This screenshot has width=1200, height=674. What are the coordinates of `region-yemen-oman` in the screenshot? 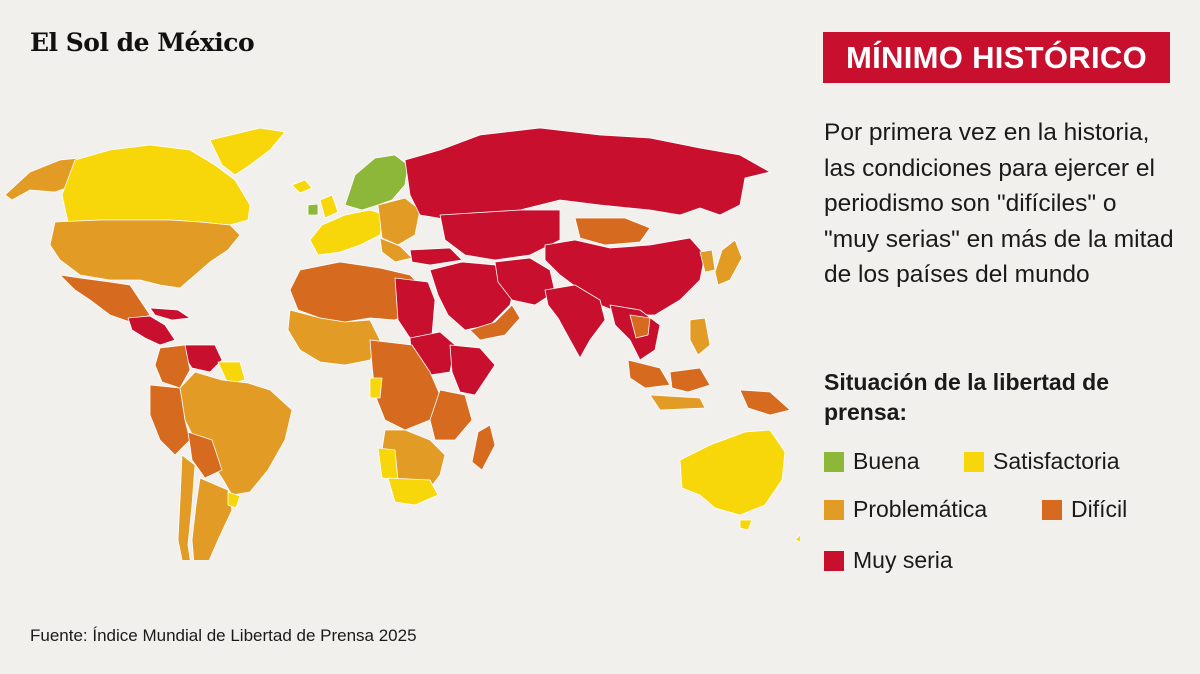 It's located at (495, 322).